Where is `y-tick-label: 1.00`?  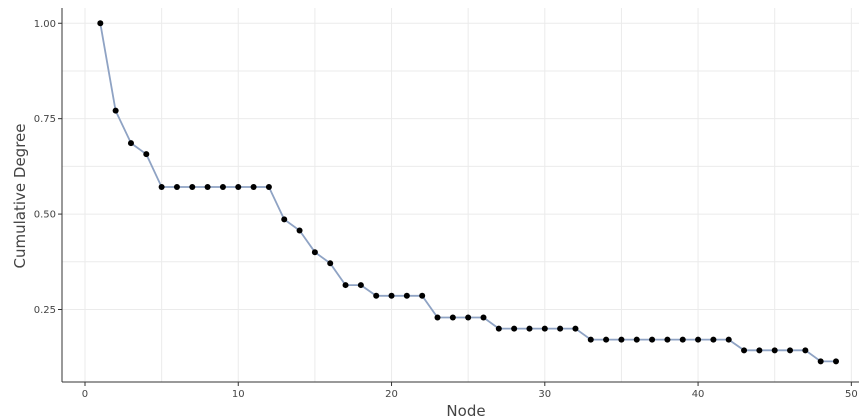
y-tick-label: 1.00 is located at coordinates (45, 24).